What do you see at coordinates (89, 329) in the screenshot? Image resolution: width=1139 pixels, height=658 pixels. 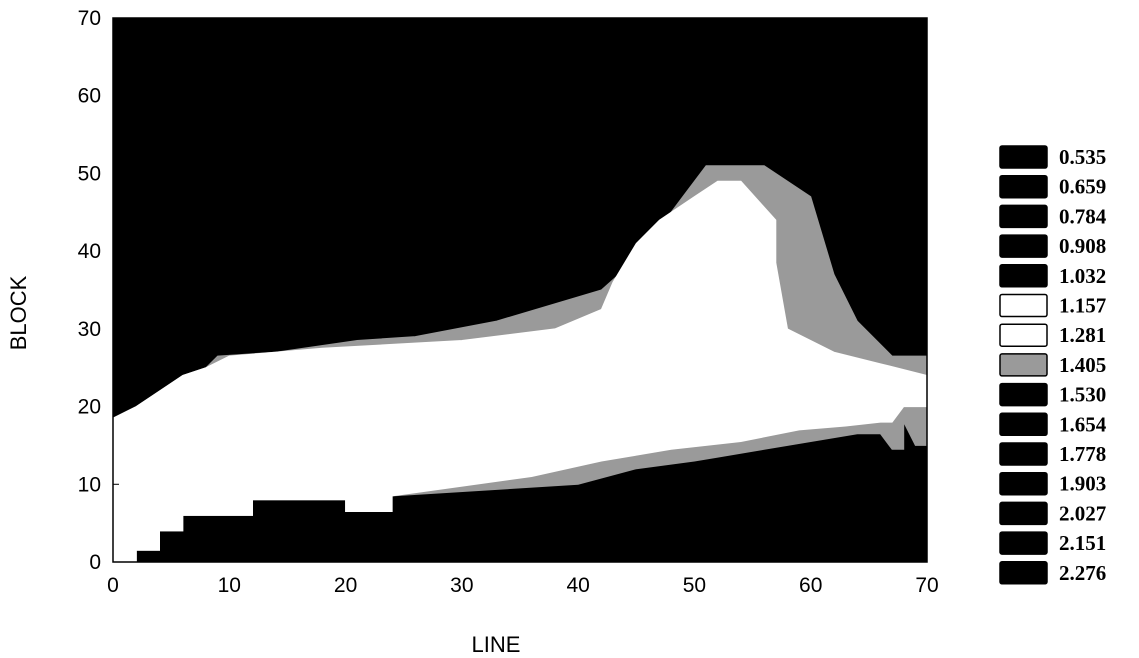 I see `y-tick-label: 30` at bounding box center [89, 329].